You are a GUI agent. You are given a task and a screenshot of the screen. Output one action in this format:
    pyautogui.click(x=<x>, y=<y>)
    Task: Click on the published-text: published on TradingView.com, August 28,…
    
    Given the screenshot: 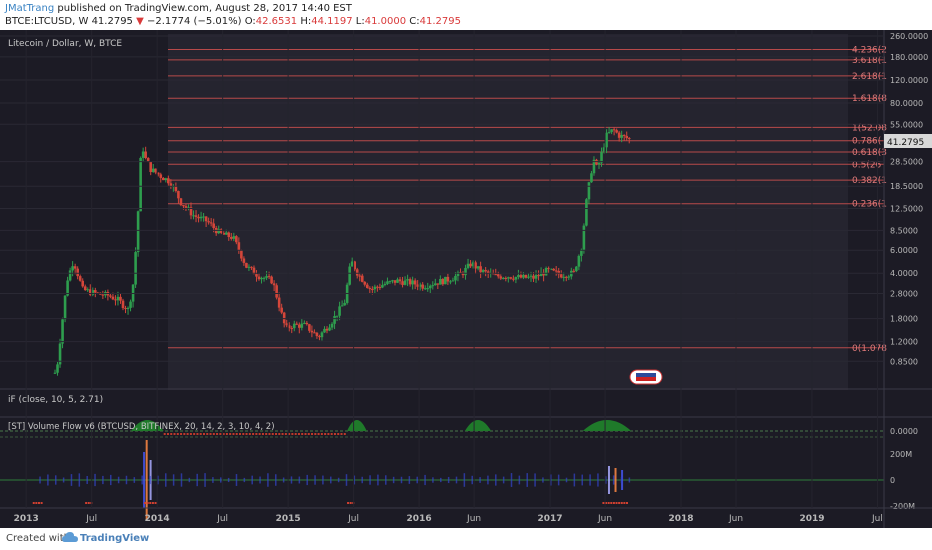 What is the action you would take?
    pyautogui.click(x=204, y=8)
    